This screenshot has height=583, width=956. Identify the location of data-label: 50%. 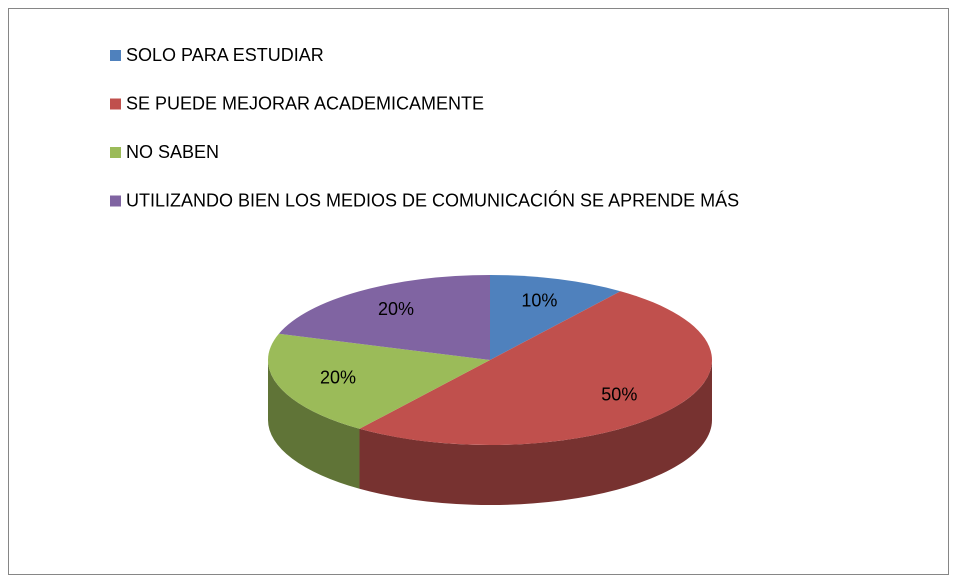
(619, 395).